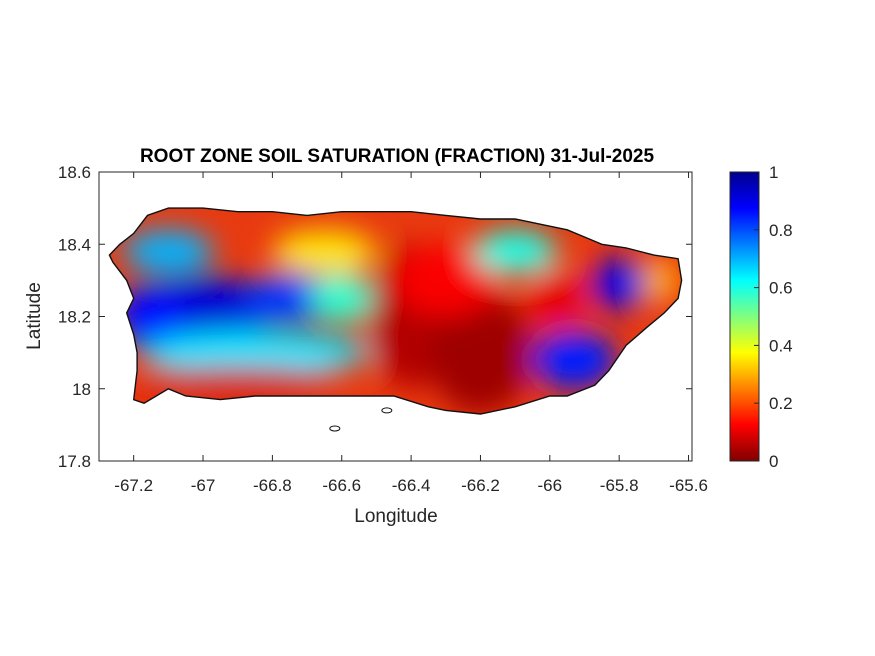  What do you see at coordinates (619, 485) in the screenshot?
I see `x-tick-label: -65.8` at bounding box center [619, 485].